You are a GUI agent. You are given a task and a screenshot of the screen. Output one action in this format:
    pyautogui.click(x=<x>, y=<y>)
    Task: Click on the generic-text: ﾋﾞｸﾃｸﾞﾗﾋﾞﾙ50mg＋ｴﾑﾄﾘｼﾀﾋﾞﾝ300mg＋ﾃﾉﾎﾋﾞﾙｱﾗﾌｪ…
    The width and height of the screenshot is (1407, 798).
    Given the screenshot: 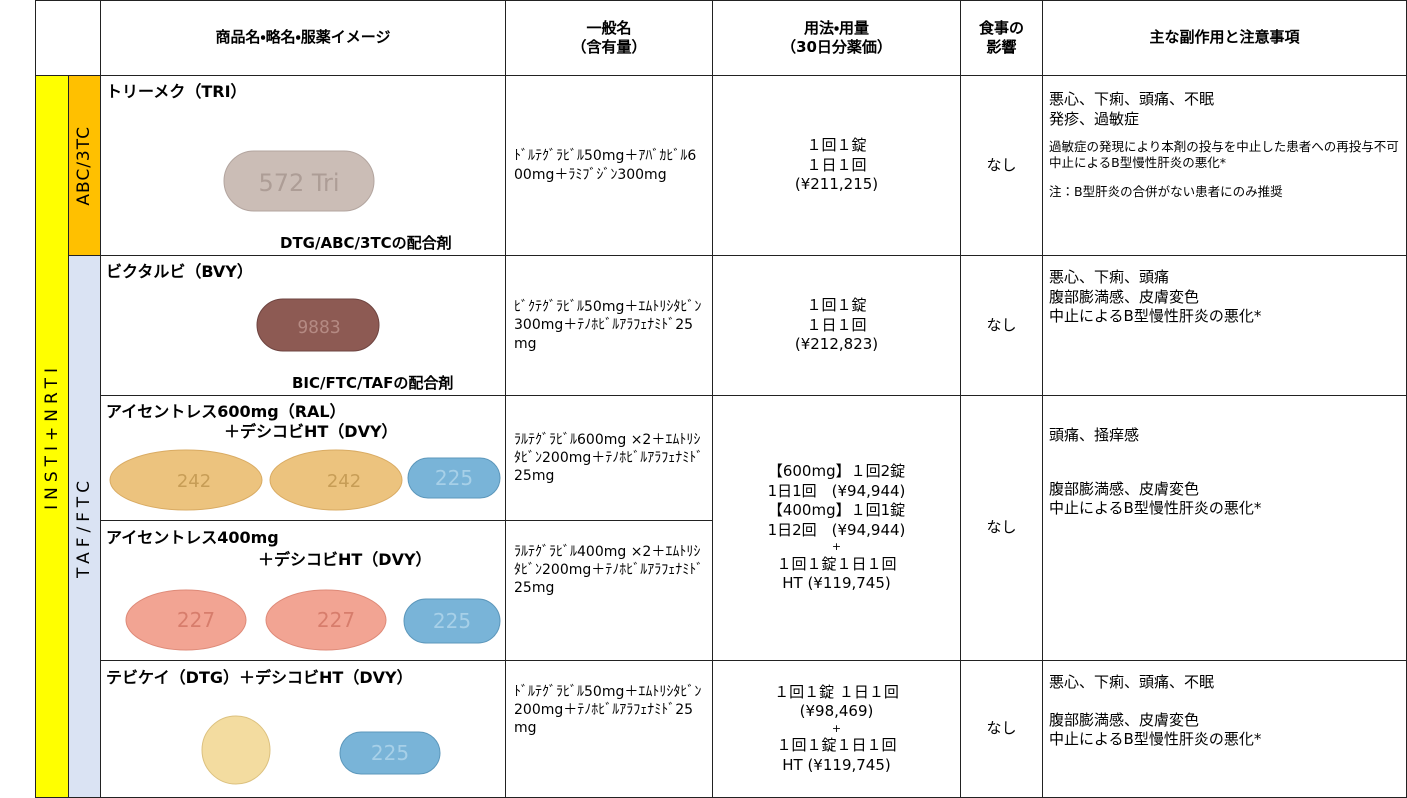 What is the action you would take?
    pyautogui.click(x=608, y=325)
    